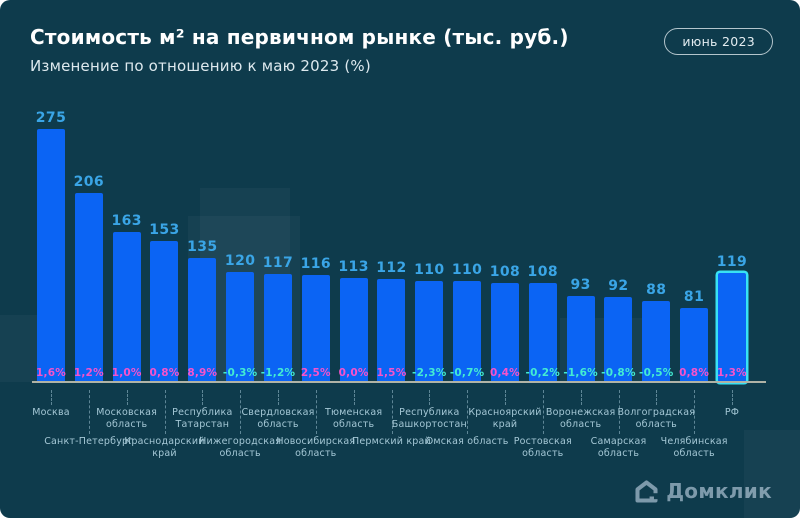  What do you see at coordinates (88, 287) in the screenshot?
I see `bar: 1,2%` at bounding box center [88, 287].